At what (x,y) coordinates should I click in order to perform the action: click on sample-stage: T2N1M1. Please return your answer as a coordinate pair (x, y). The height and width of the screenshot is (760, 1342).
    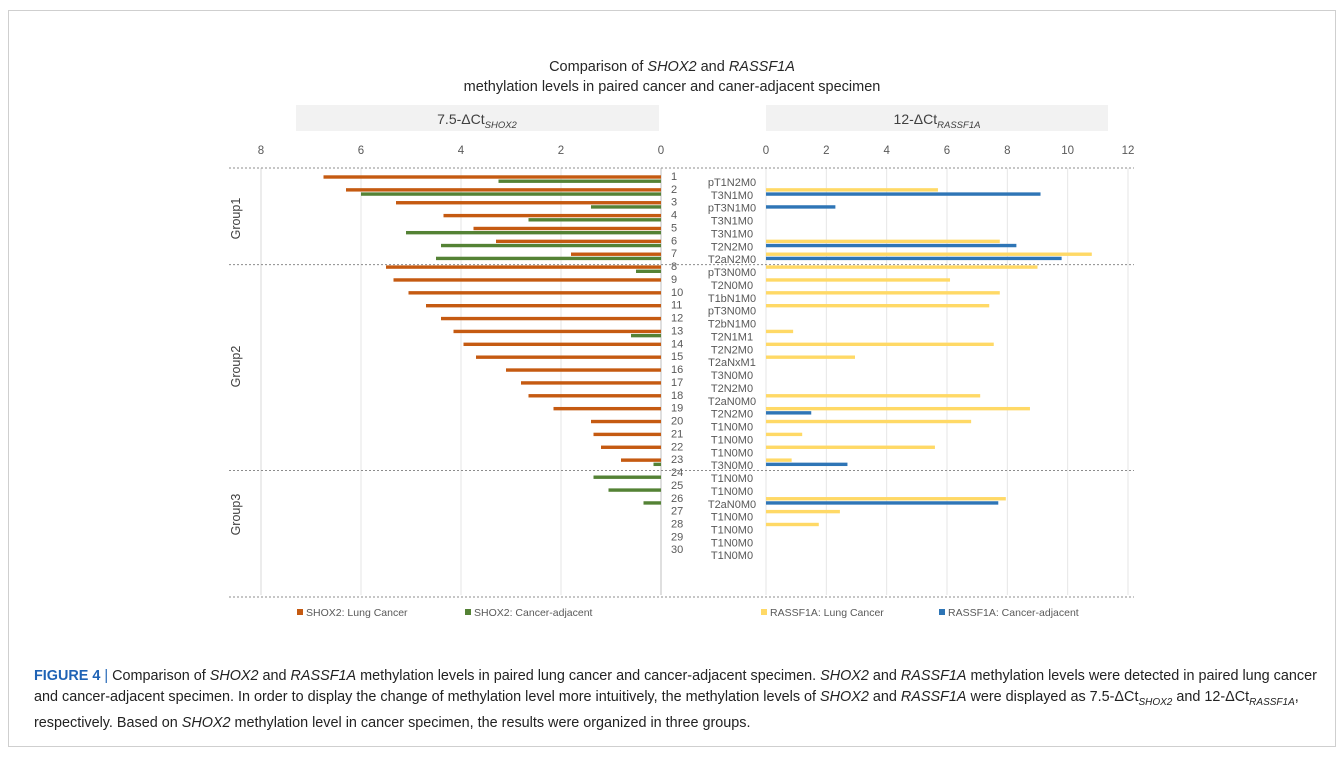
    Looking at the image, I should click on (732, 337).